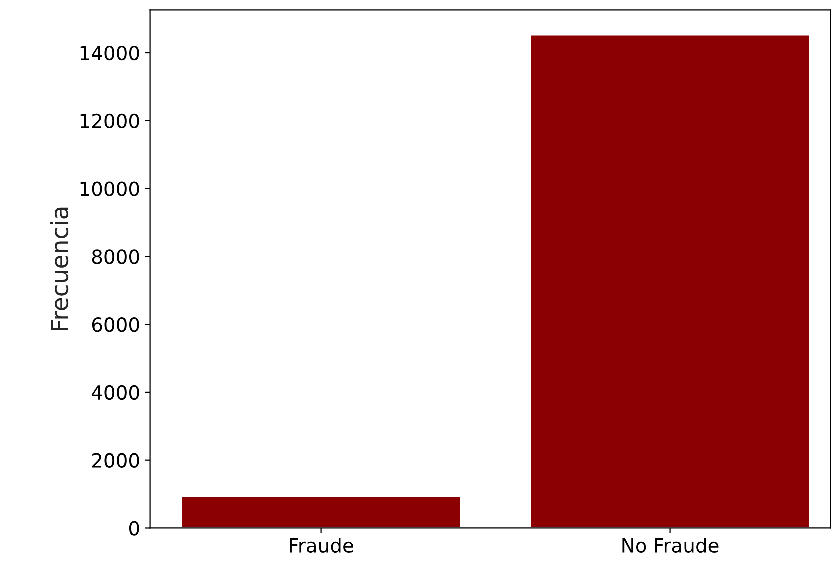 The height and width of the screenshot is (568, 835). What do you see at coordinates (110, 189) in the screenshot?
I see `y-tick-label: 10000` at bounding box center [110, 189].